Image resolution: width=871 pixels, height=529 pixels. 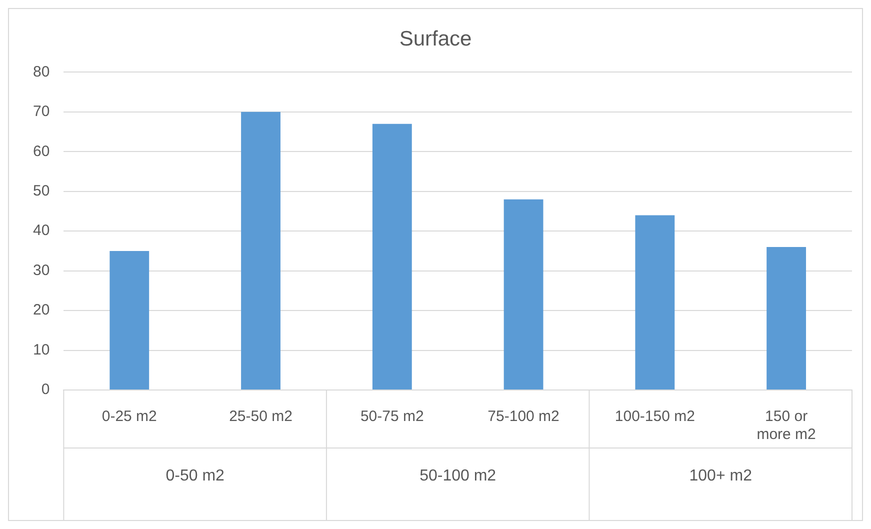 What do you see at coordinates (524, 417) in the screenshot?
I see `x-tick-label: 75-100 m2` at bounding box center [524, 417].